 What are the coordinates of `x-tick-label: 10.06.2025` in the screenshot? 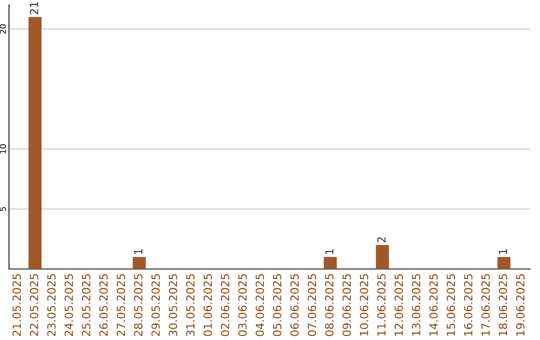 It's located at (364, 305).